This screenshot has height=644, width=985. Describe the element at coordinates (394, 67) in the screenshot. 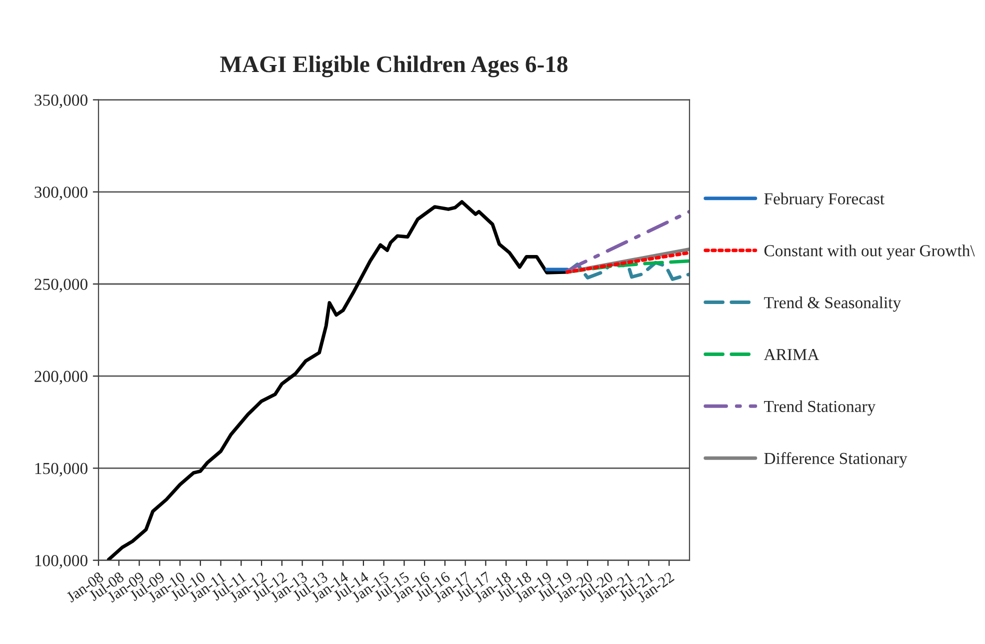

I see `chart-title: MAGI Eligible Children Ages 6-18` at that location.